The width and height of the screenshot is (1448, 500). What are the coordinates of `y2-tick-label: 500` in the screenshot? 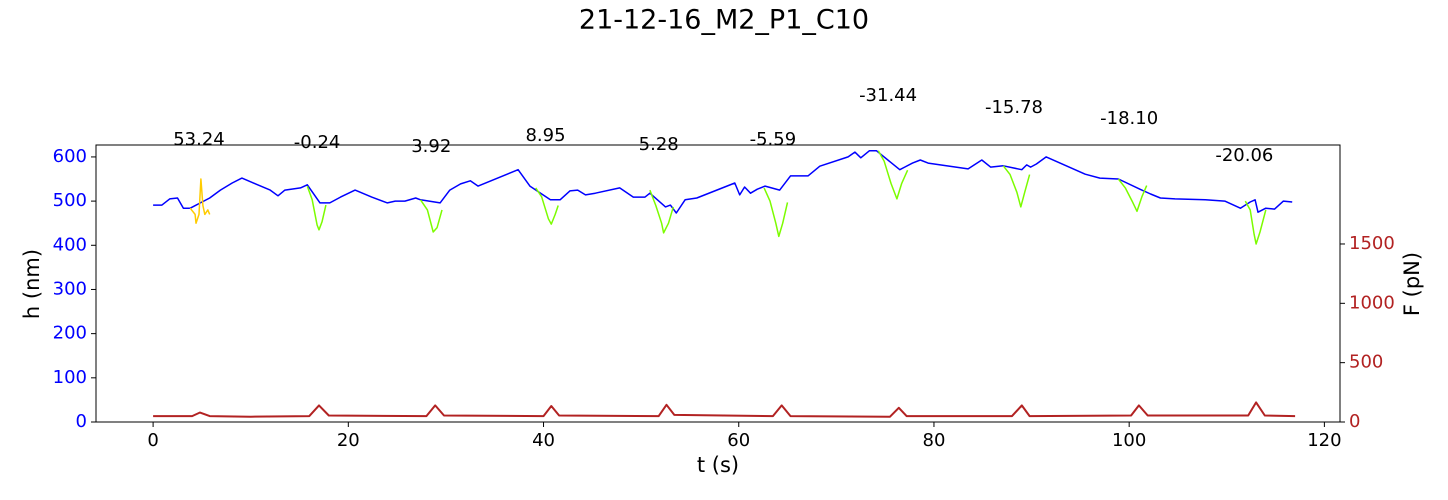 It's located at (1366, 362).